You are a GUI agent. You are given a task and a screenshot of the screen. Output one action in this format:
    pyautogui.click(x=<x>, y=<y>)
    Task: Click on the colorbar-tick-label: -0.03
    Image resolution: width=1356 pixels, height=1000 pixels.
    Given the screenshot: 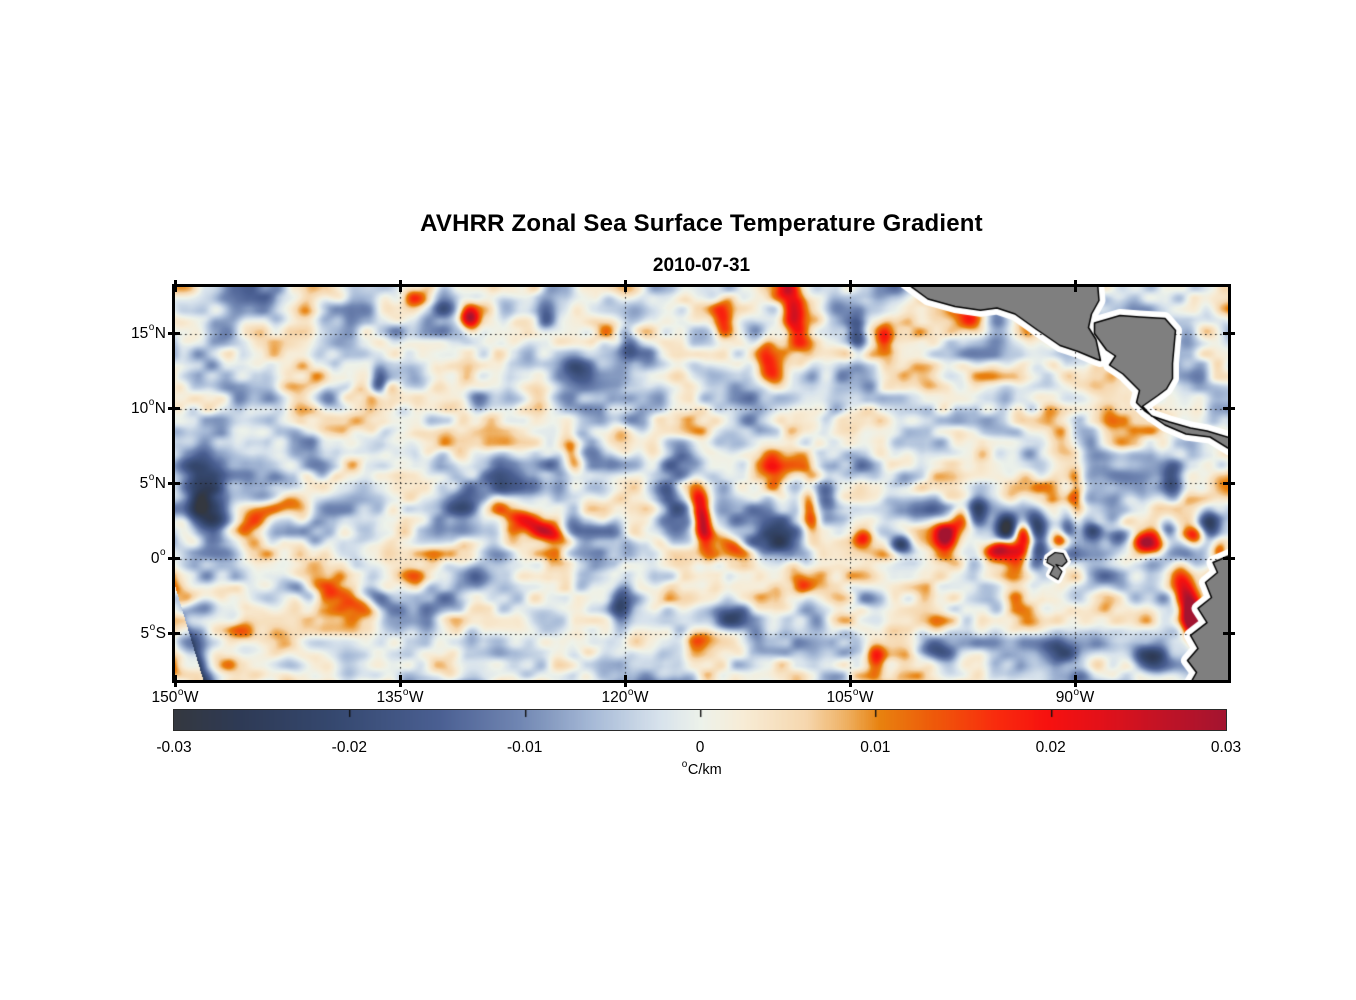 What is the action you would take?
    pyautogui.click(x=174, y=747)
    